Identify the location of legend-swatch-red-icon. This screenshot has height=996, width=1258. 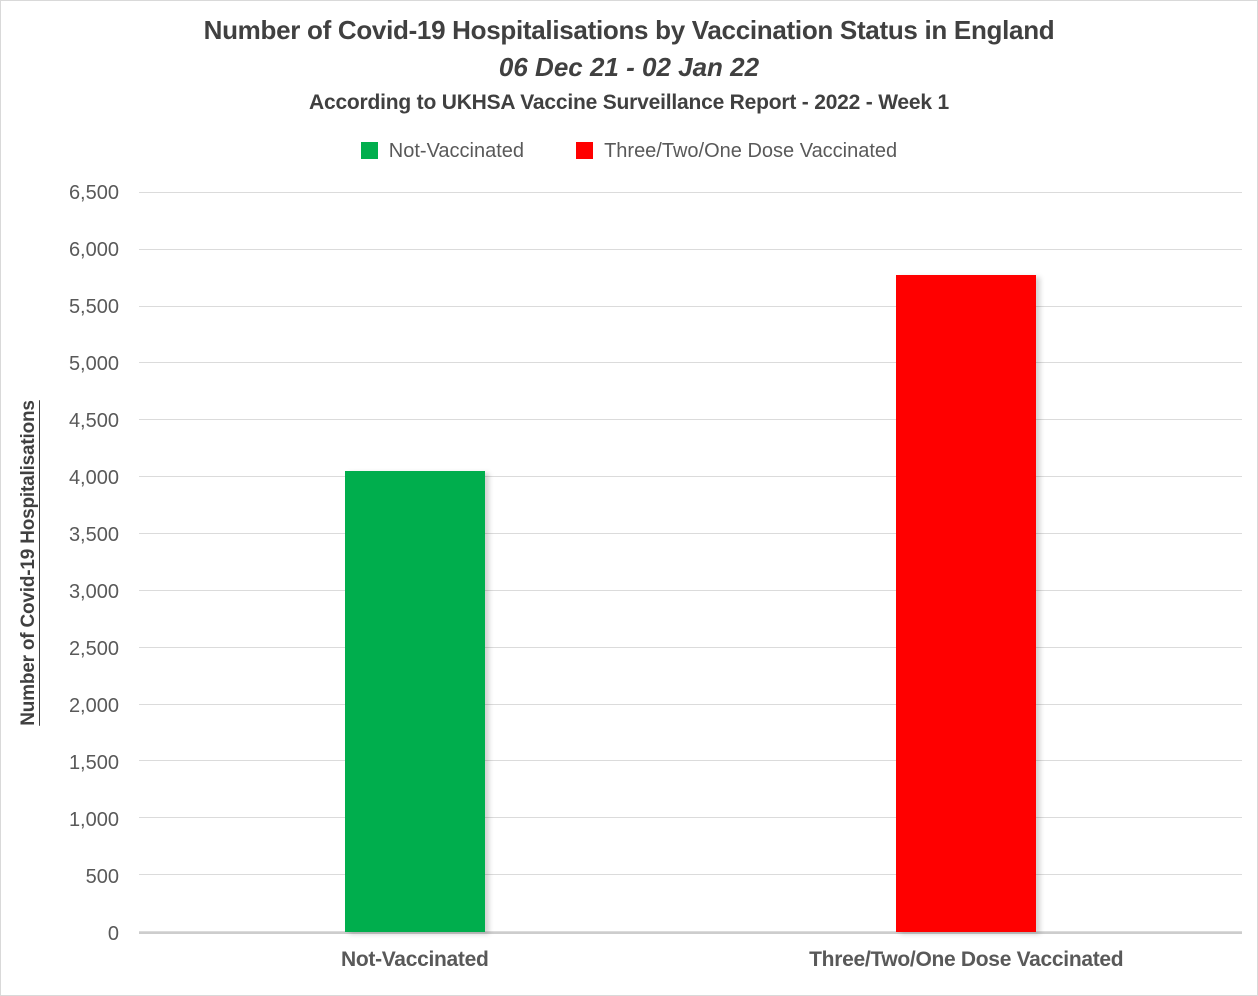
(585, 151).